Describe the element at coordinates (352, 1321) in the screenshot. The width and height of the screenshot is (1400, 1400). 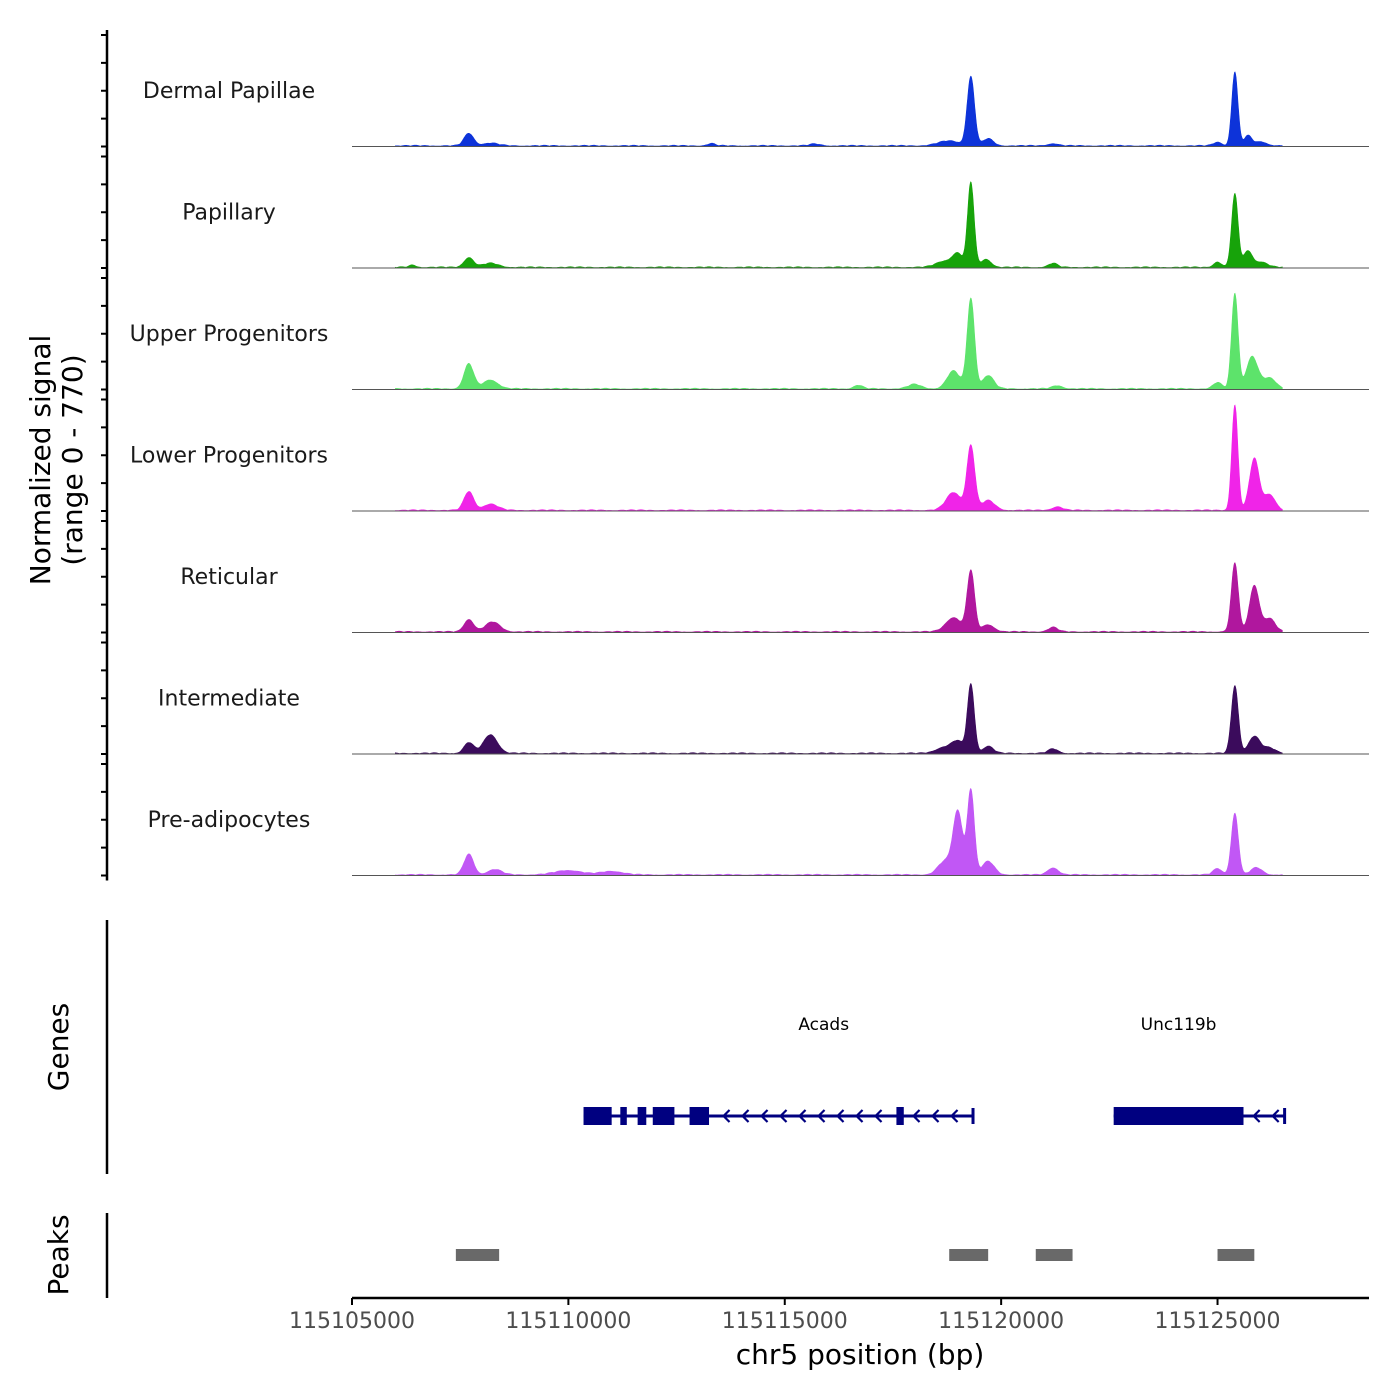
I see `x-tick-label: 115105000` at that location.